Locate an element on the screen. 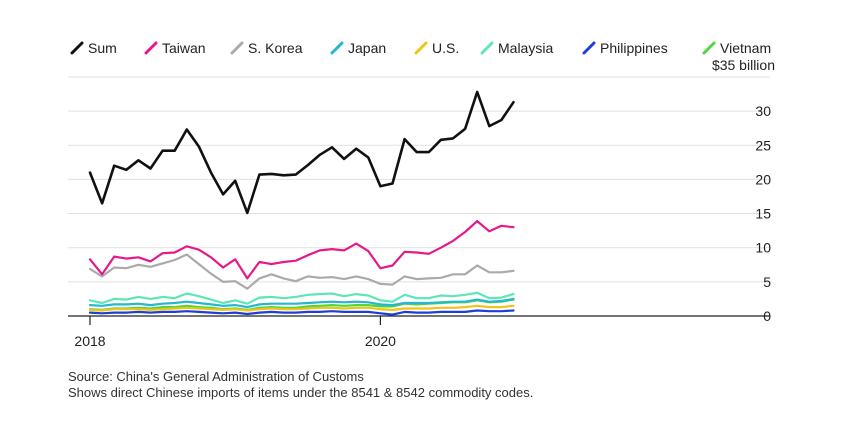 Image resolution: width=850 pixels, height=422 pixels. legend-item-taiwan: Taiwan is located at coordinates (175, 48).